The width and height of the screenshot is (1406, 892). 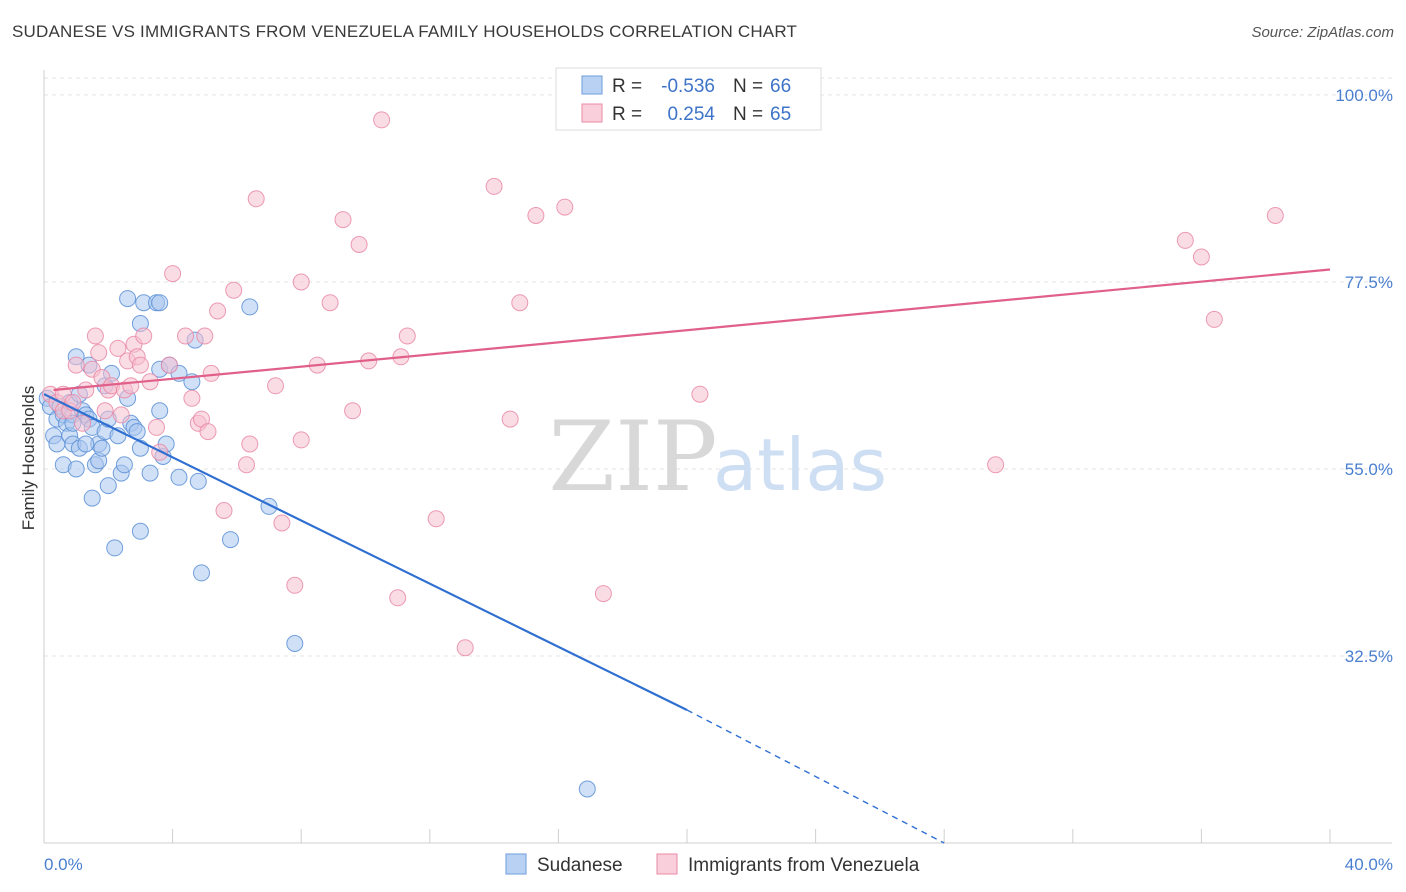 What do you see at coordinates (632, 457) in the screenshot?
I see `watermark-zip: ZIP` at bounding box center [632, 457].